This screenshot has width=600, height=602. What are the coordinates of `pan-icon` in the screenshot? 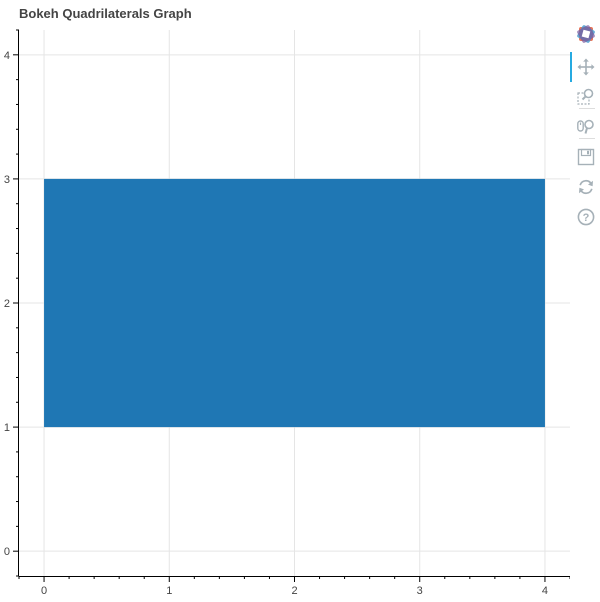 It's located at (586, 67).